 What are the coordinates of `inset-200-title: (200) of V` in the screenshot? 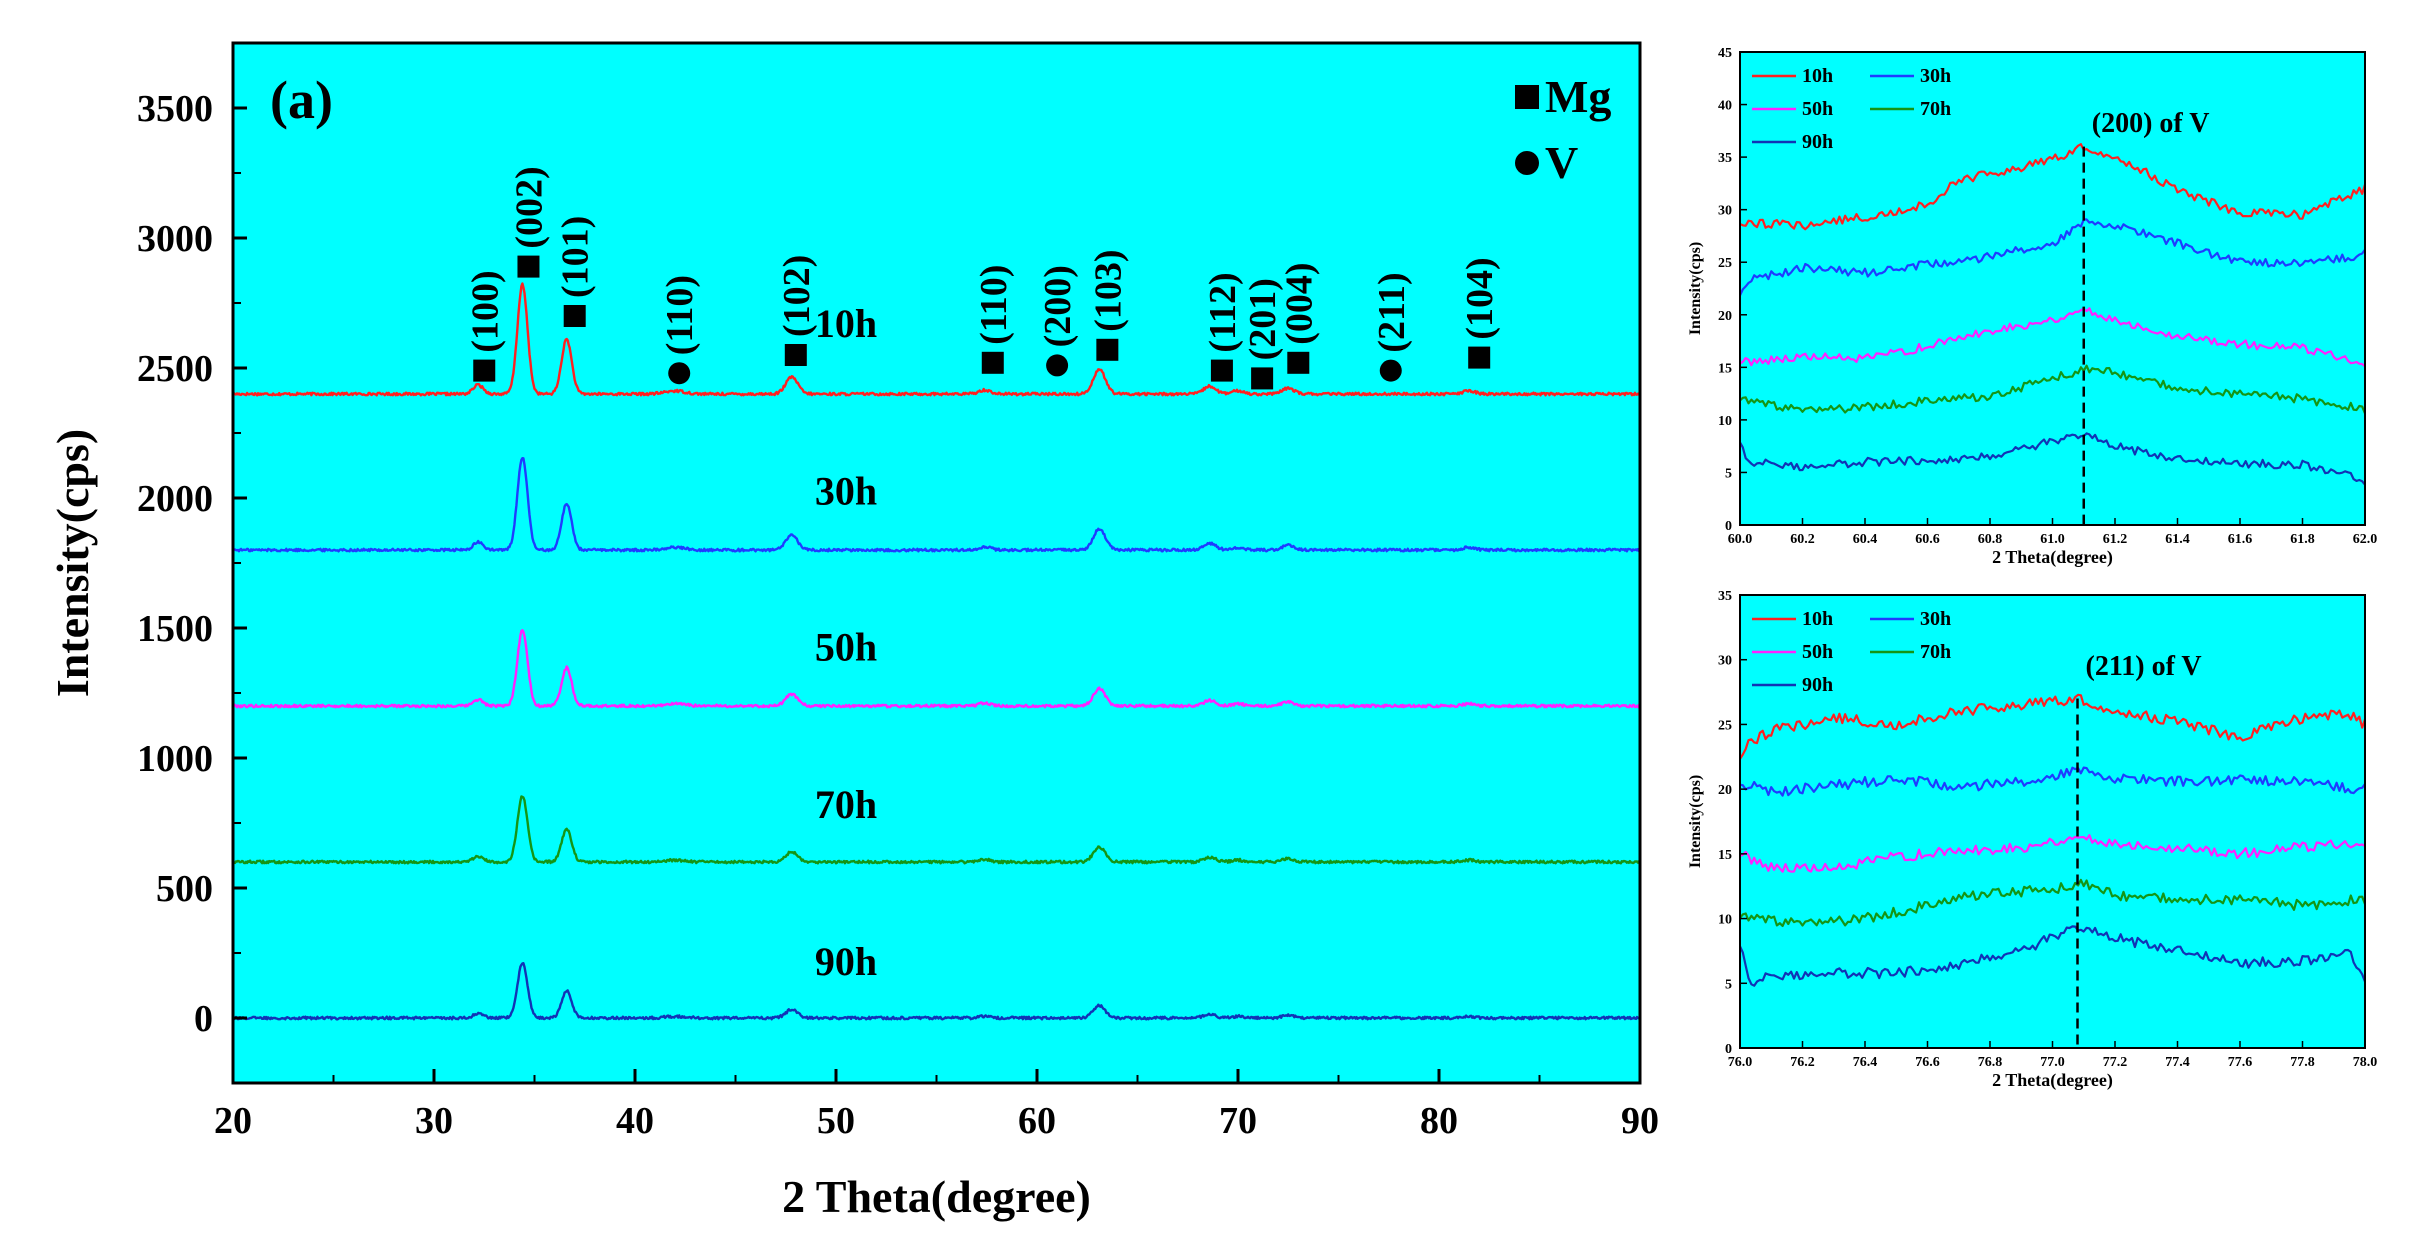 It's located at (2151, 123).